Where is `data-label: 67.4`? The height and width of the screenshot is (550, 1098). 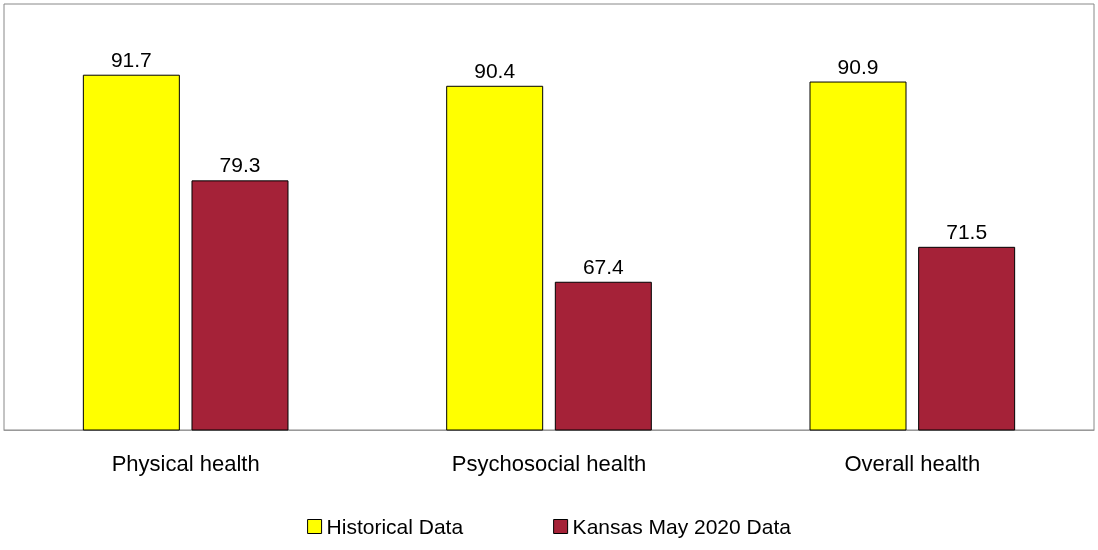
data-label: 67.4 is located at coordinates (603, 266).